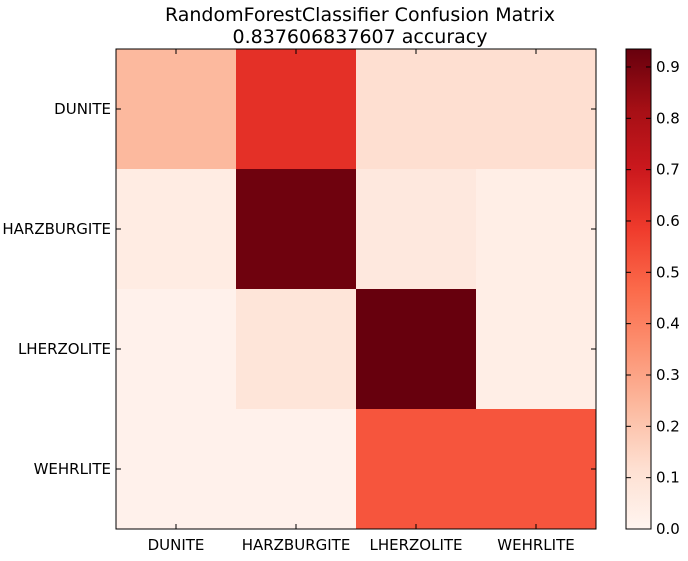 The height and width of the screenshot is (561, 688). I want to click on colorbar-tick-label: 0.2, so click(668, 426).